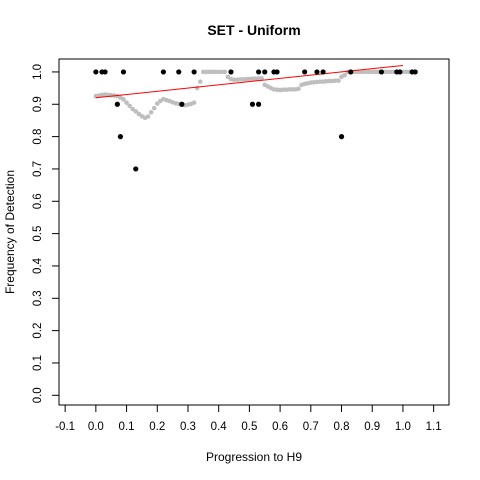 This screenshot has height=480, width=480. What do you see at coordinates (38, 104) in the screenshot?
I see `y-tick-label: 0.9` at bounding box center [38, 104].